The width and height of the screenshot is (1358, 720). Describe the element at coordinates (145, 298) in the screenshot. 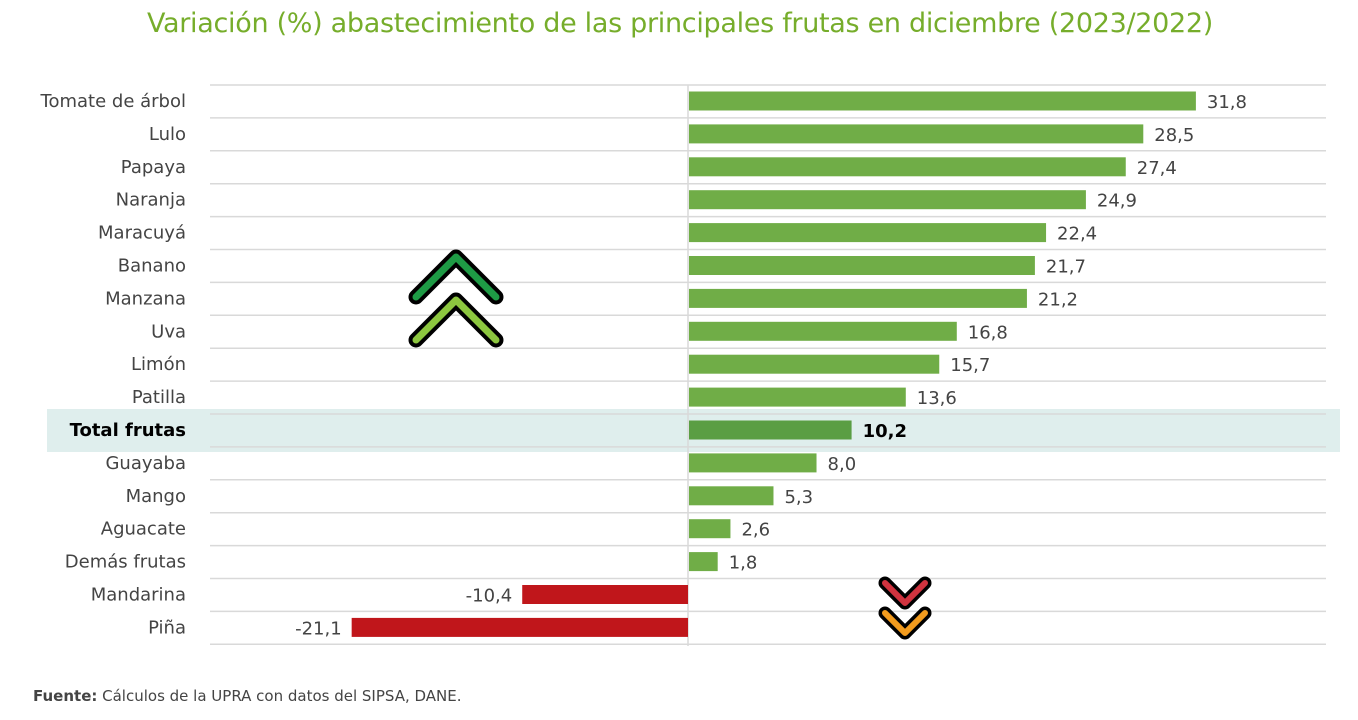

I see `category-label: Manzana` at that location.